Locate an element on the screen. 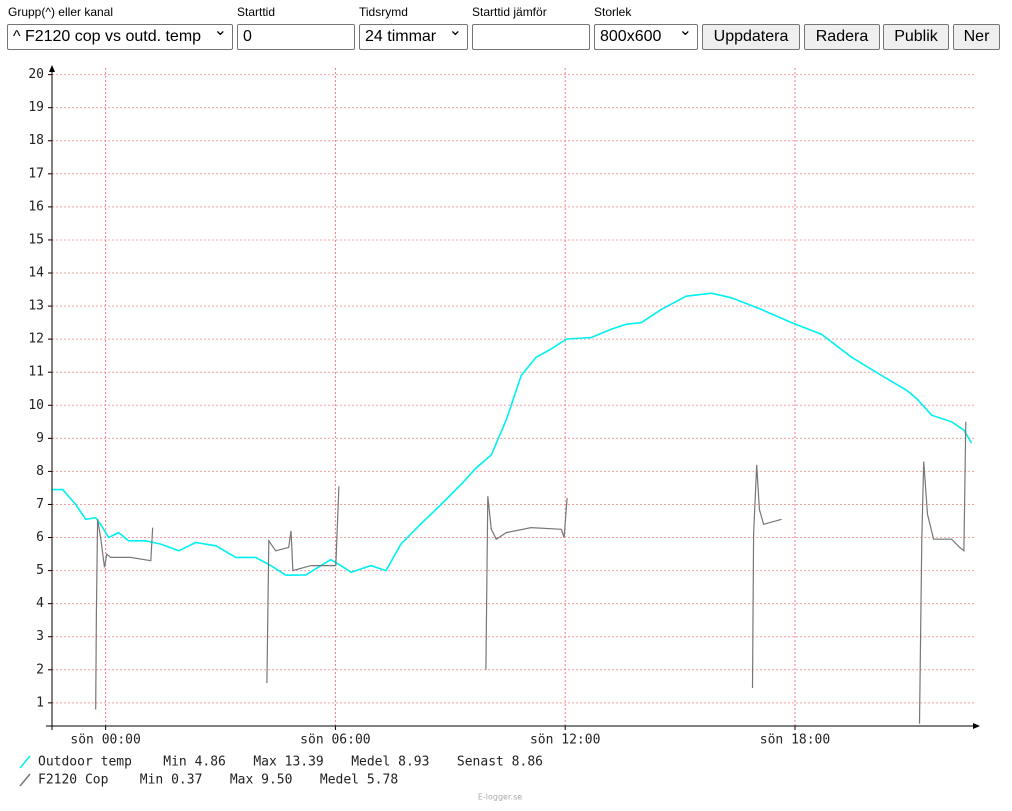 The width and height of the screenshot is (1012, 811). y-tick-label: 19 is located at coordinates (36, 107).